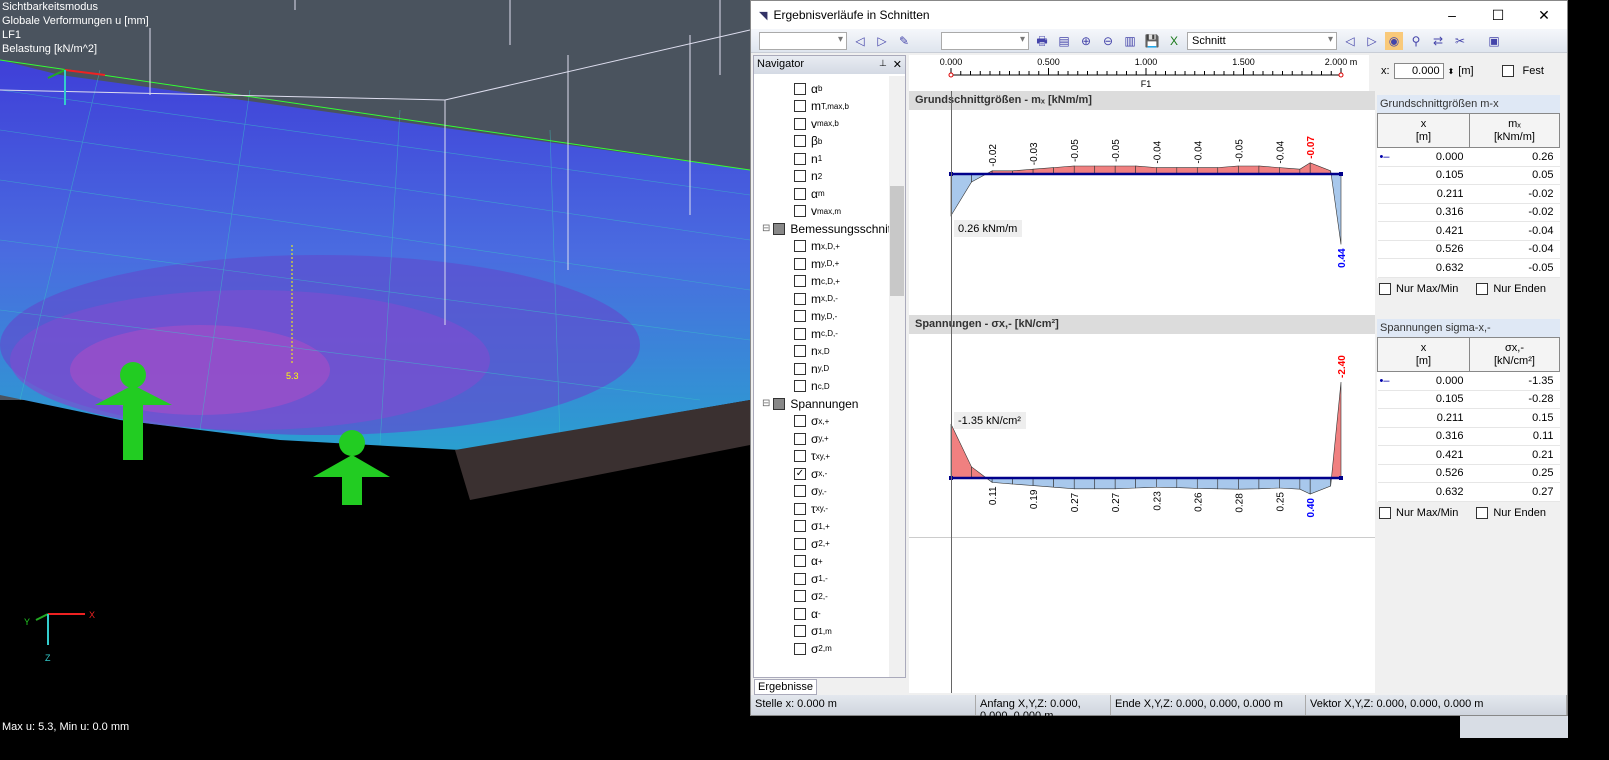 The height and width of the screenshot is (760, 1609). Describe the element at coordinates (1130, 41) in the screenshot. I see `export-icon: ▥` at that location.